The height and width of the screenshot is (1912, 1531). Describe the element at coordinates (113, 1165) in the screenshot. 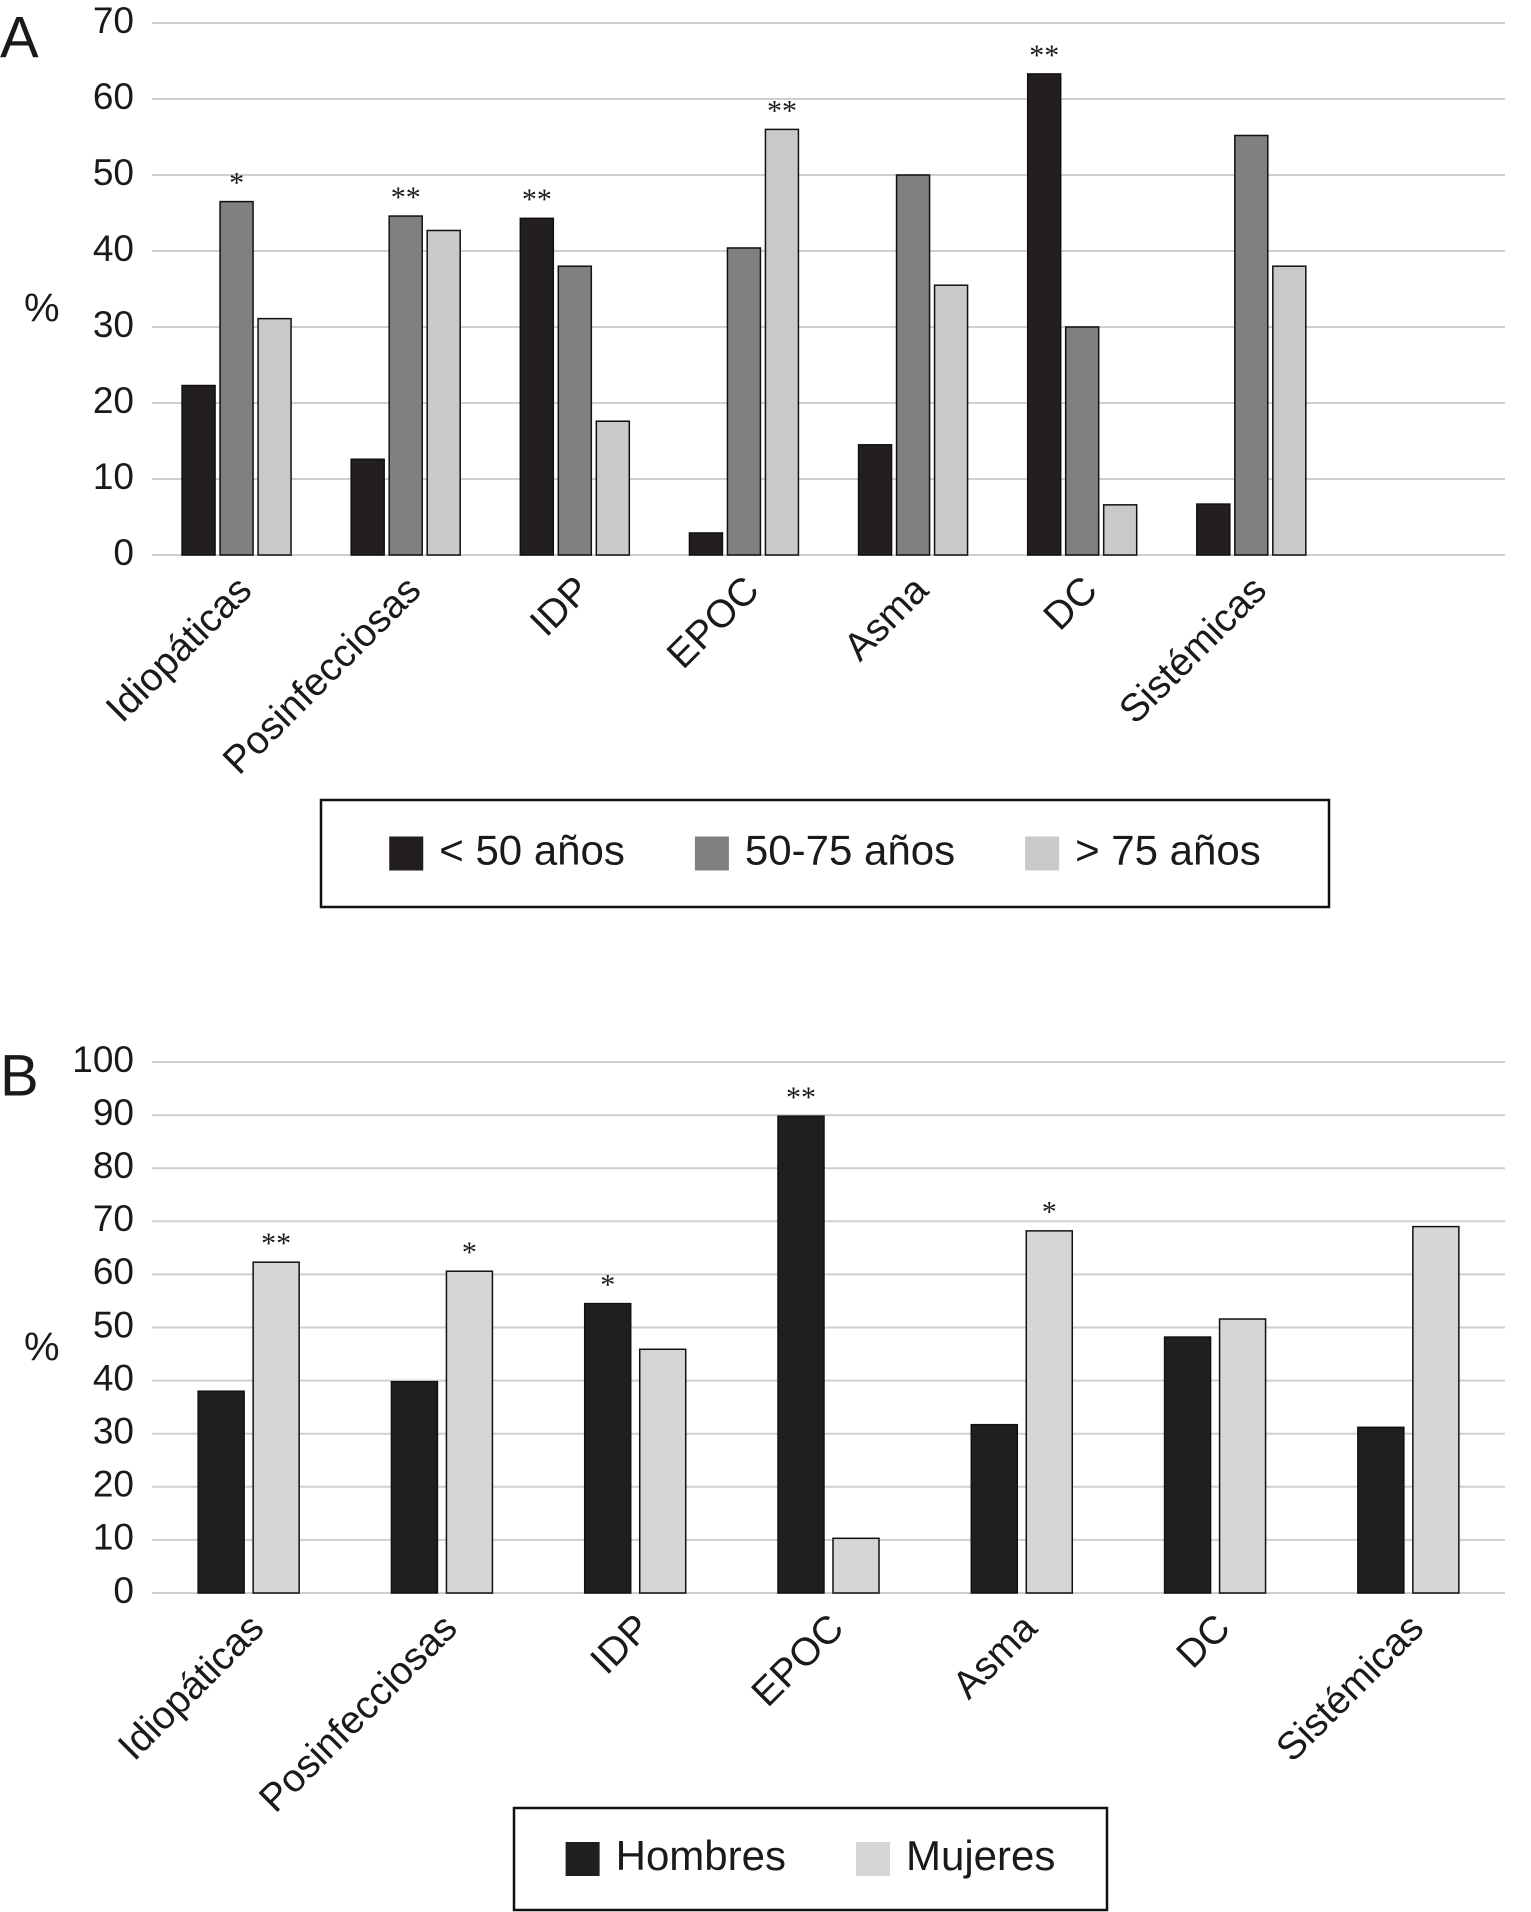

I see `y-tick-label: 80` at that location.